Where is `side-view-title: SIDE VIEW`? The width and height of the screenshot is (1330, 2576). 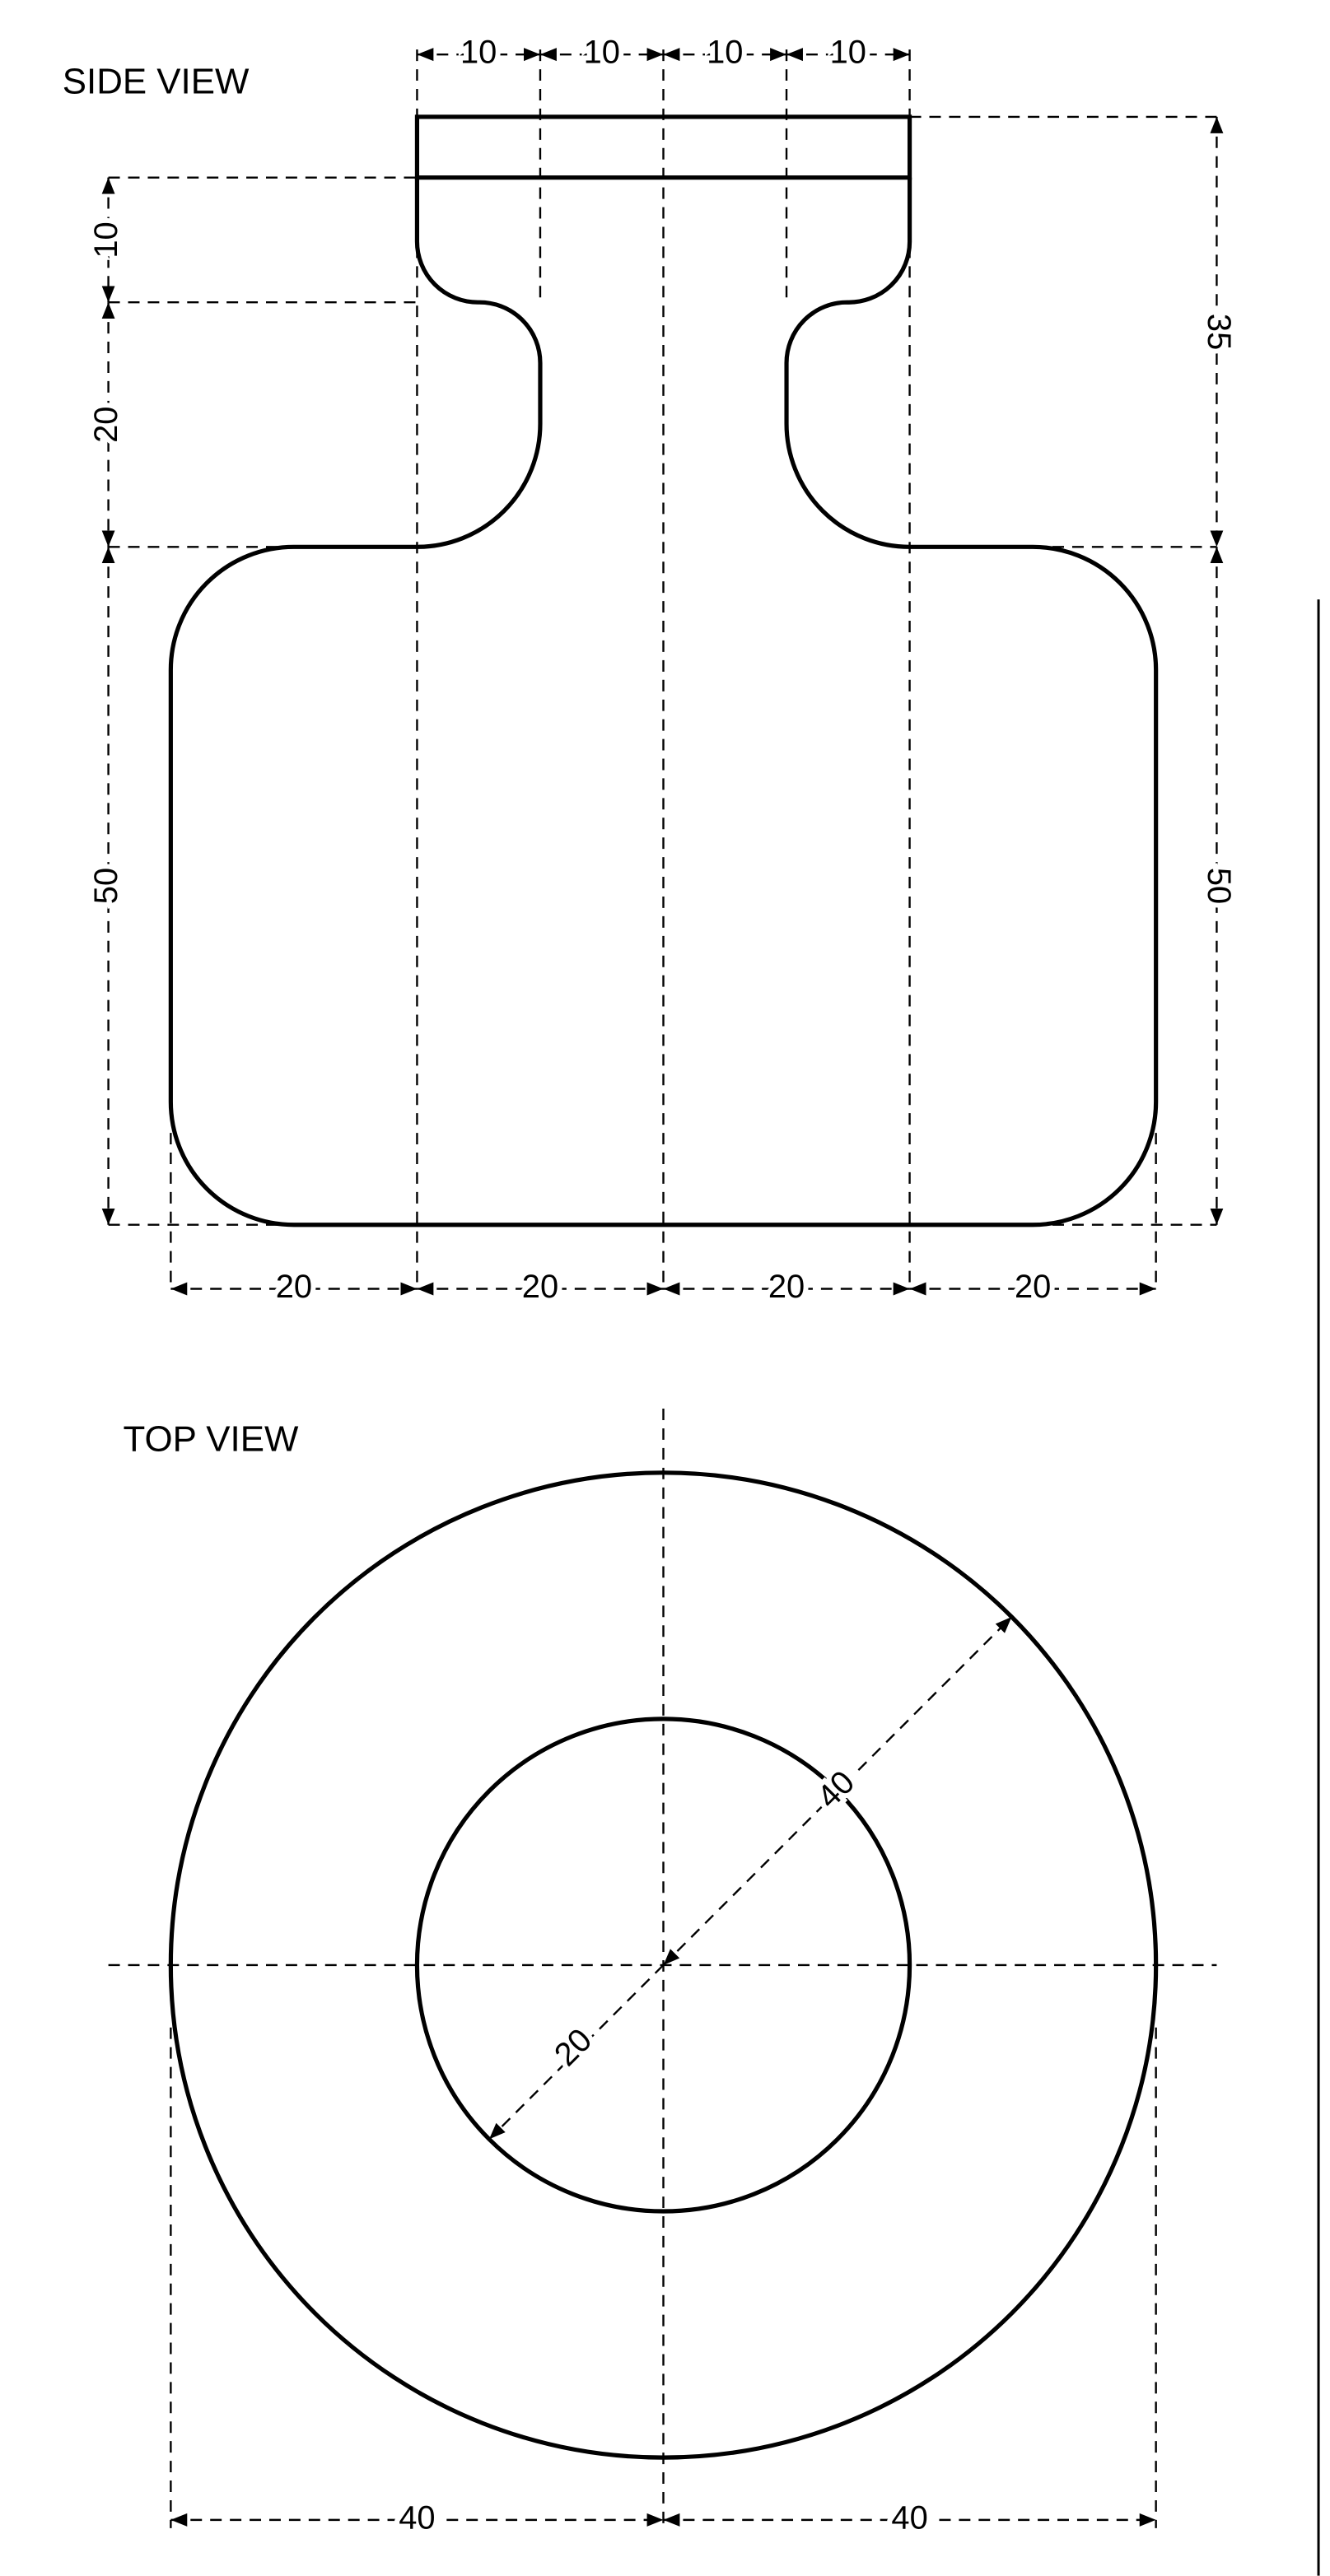
side-view-title: SIDE VIEW is located at coordinates (156, 82).